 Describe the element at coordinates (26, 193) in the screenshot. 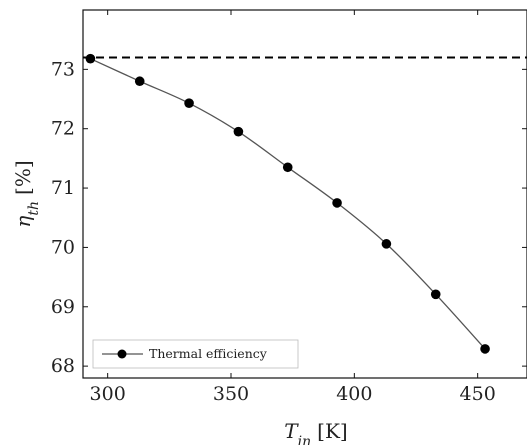

I see `y-axis-label: ηth[%]` at that location.